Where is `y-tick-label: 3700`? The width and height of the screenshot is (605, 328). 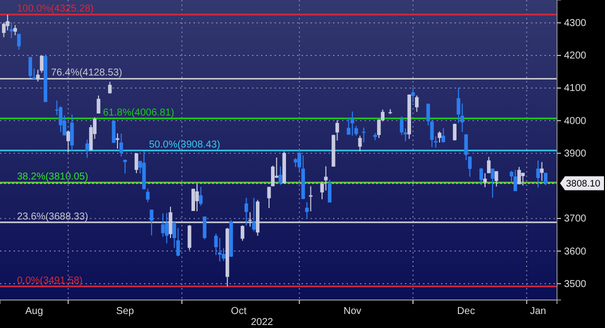 y-tick-label: 3700 is located at coordinates (575, 219).